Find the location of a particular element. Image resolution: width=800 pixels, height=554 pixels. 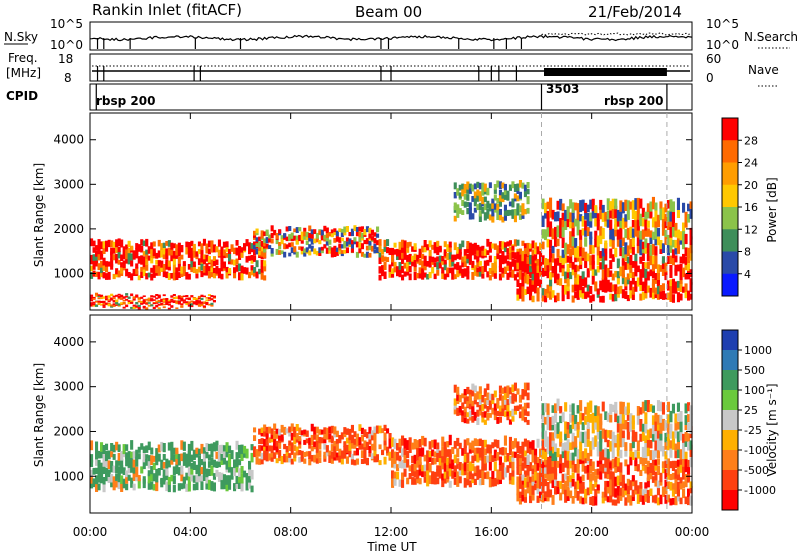

colorbar-tick-label: -100 is located at coordinates (756, 450).